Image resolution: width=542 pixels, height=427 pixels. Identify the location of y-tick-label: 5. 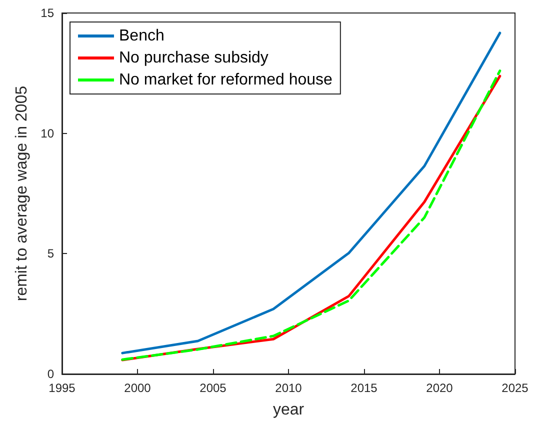
(50, 253).